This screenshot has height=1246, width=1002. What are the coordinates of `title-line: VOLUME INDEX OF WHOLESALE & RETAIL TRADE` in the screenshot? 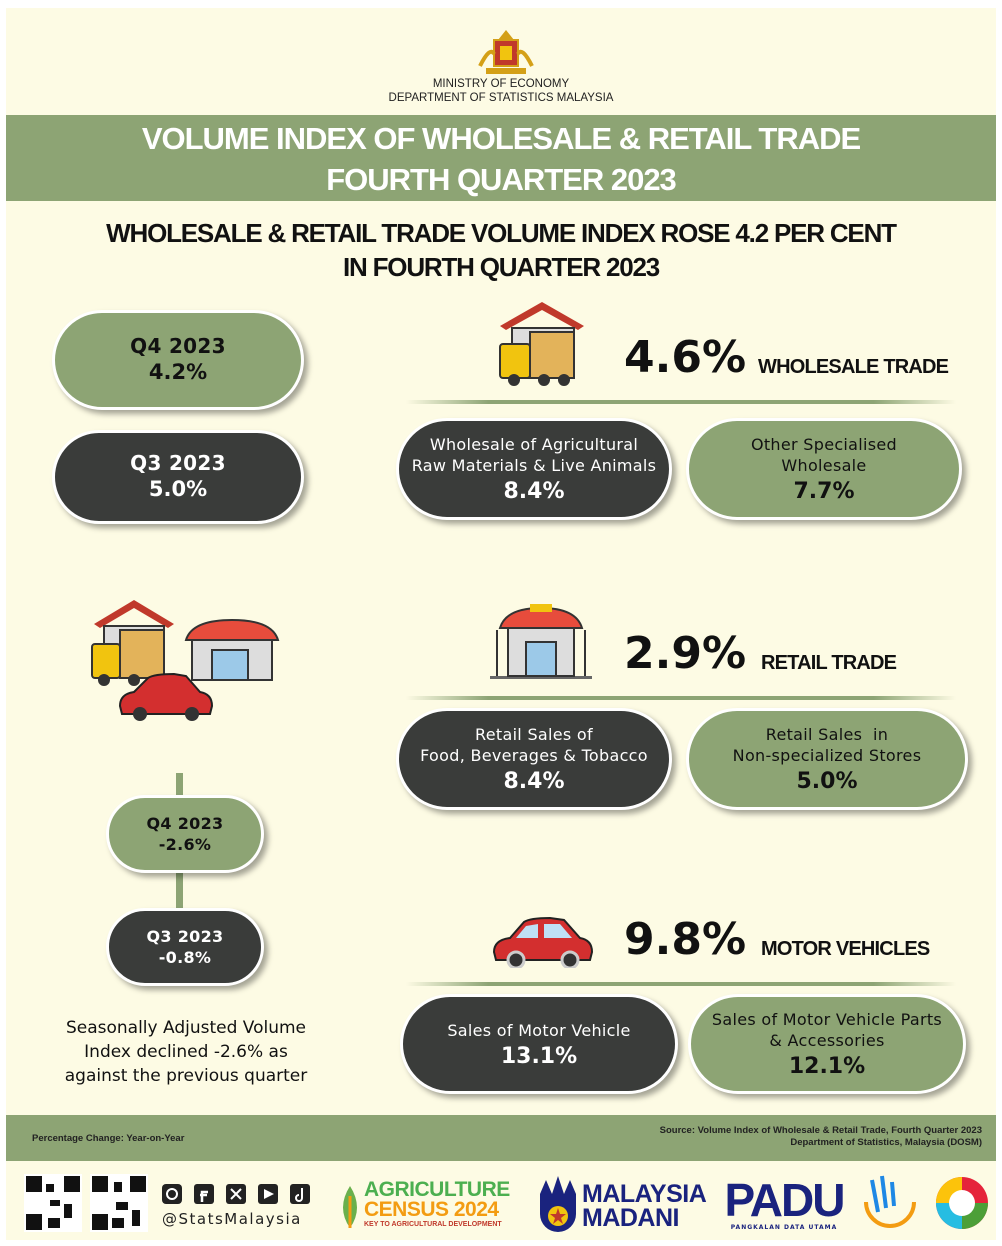 It's located at (501, 138).